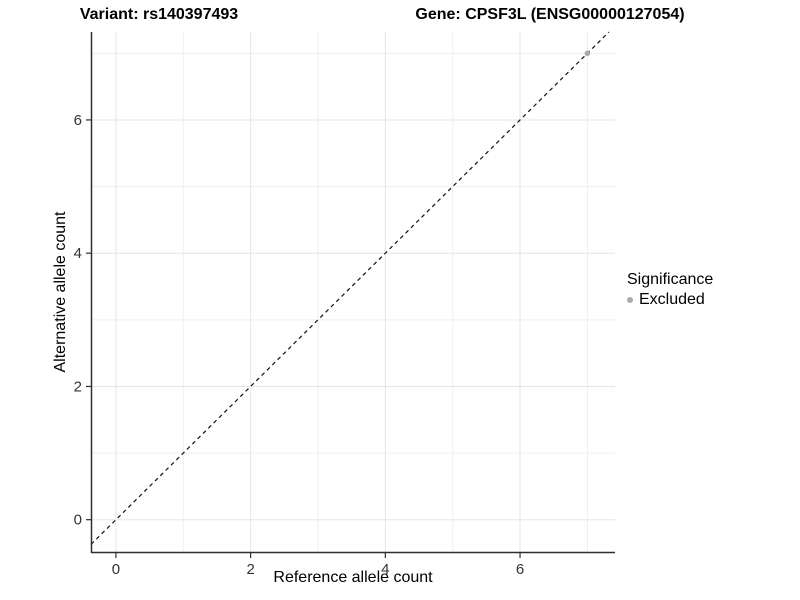 The height and width of the screenshot is (600, 800). Describe the element at coordinates (78, 386) in the screenshot. I see `y-tick-label: 2` at that location.